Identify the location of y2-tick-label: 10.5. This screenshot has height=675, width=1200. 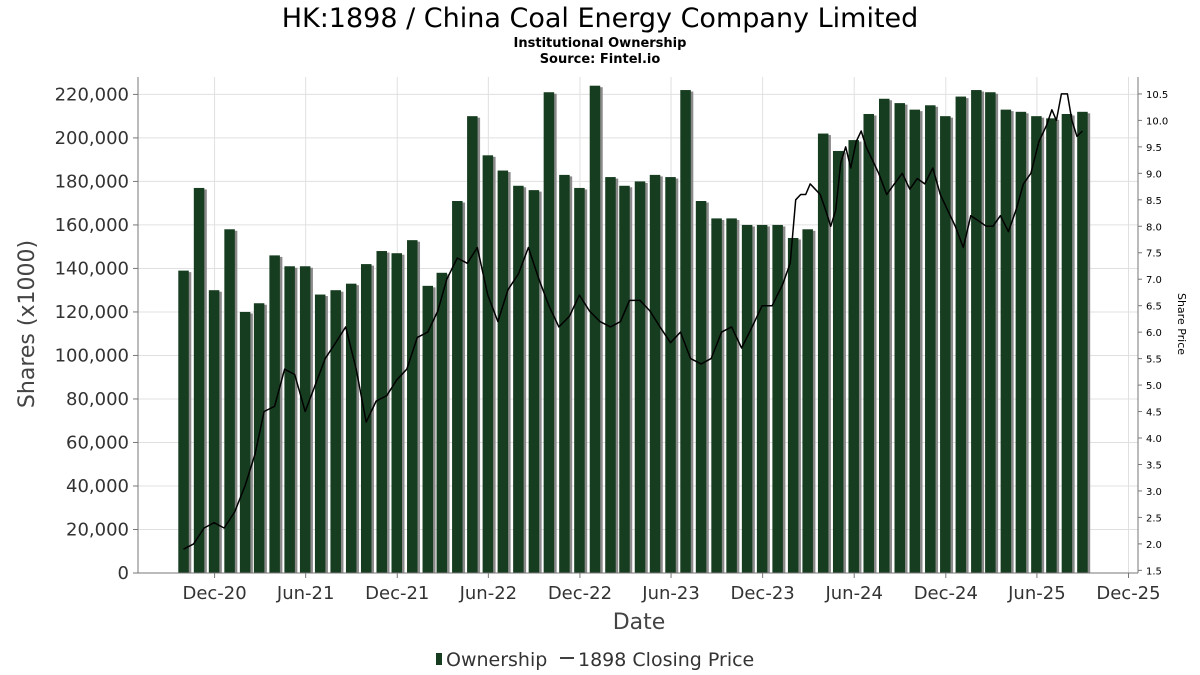
(1157, 95).